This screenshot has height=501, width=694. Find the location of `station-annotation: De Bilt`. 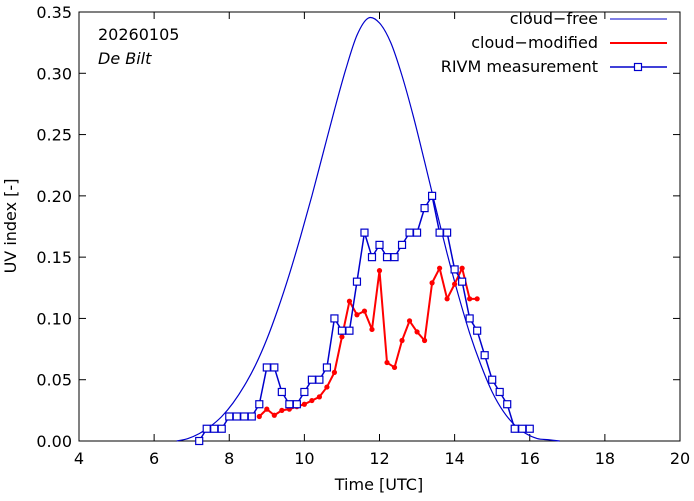

station-annotation: De Bilt is located at coordinates (125, 58).